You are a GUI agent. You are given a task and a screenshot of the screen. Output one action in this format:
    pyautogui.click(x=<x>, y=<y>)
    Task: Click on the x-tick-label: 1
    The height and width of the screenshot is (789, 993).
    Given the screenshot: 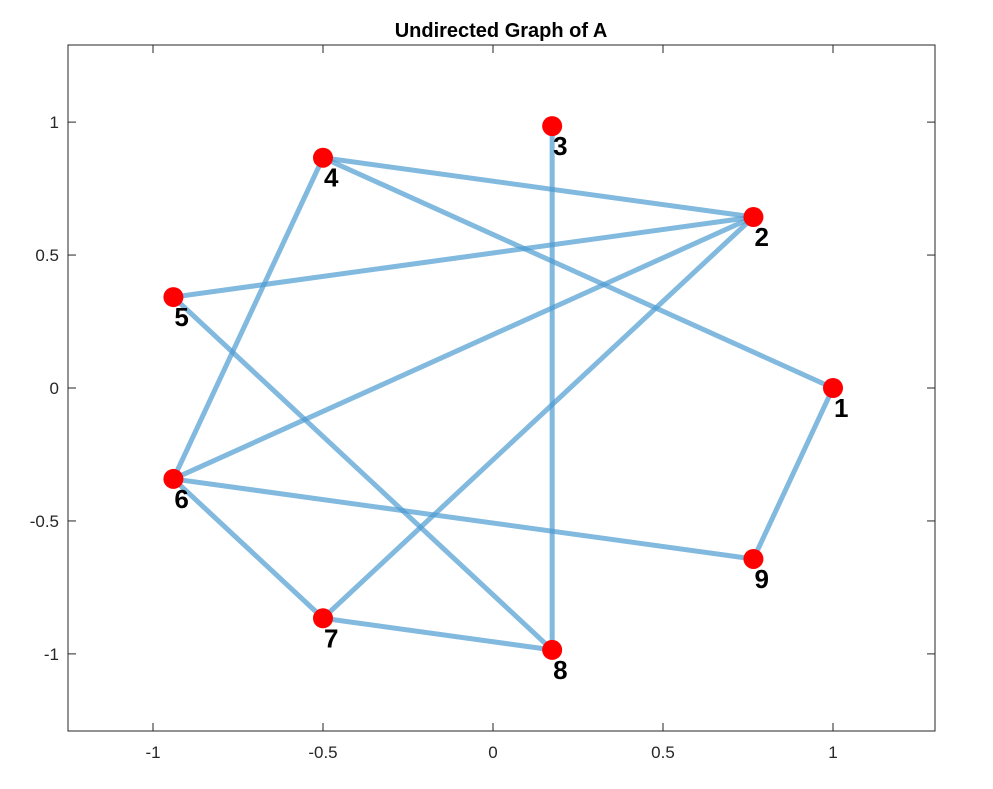 What is the action you would take?
    pyautogui.click(x=832, y=752)
    